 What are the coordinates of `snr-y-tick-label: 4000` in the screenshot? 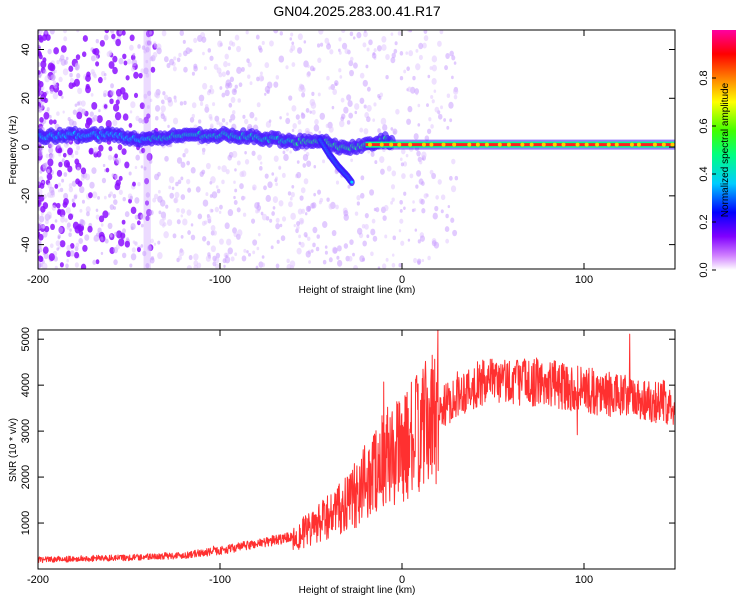 It's located at (26, 385).